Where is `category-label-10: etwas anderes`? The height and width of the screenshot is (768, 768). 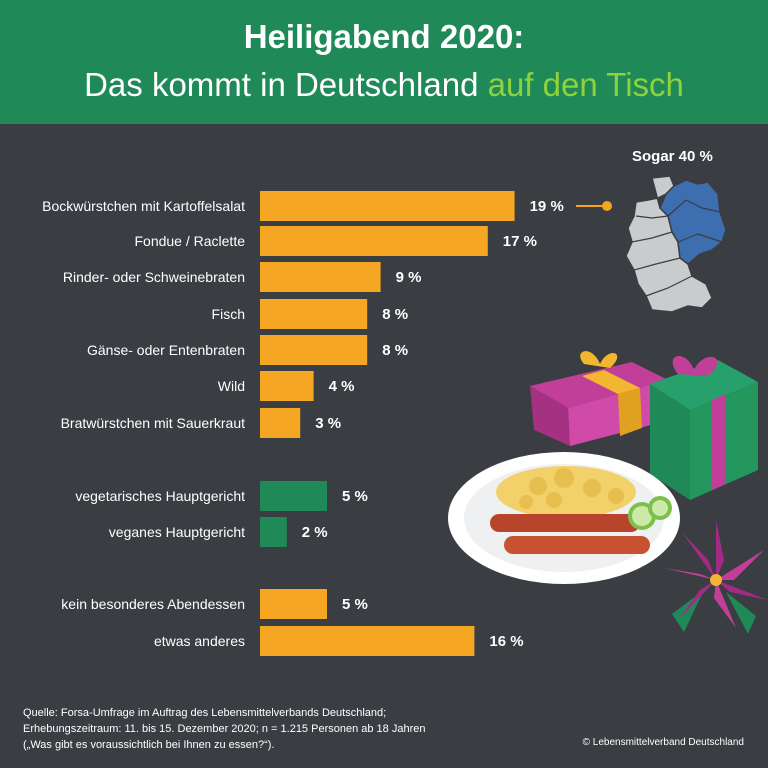 category-label-10: etwas anderes is located at coordinates (199, 641).